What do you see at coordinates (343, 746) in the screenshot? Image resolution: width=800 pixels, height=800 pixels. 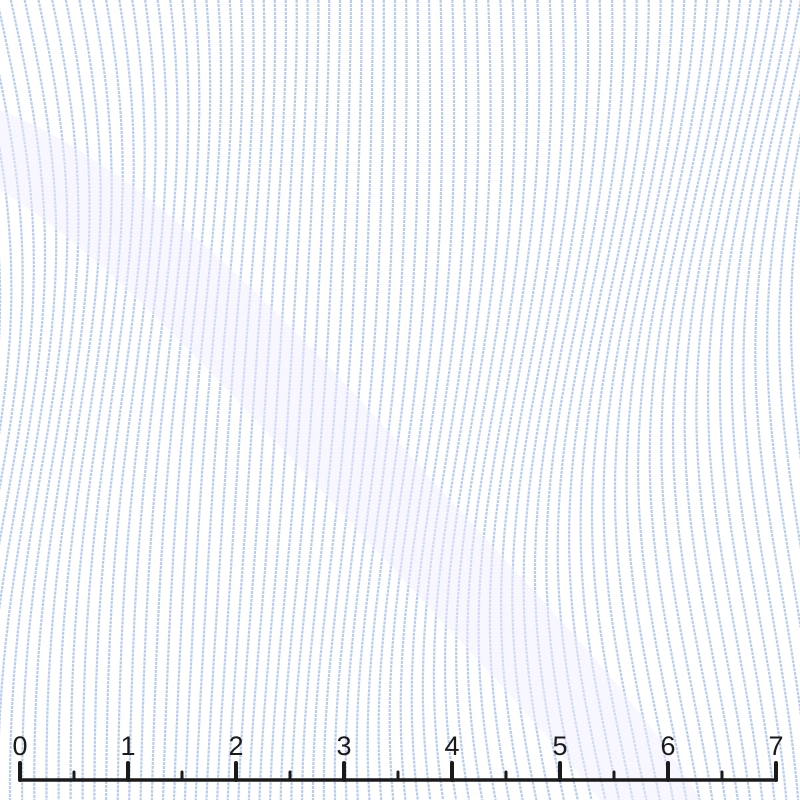 I see `ruler-label: 3` at bounding box center [343, 746].